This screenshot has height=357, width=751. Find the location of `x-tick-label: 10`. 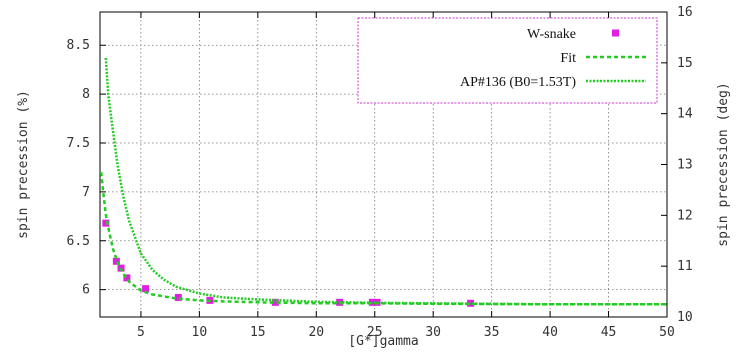

x-tick-label: 10 is located at coordinates (200, 332).